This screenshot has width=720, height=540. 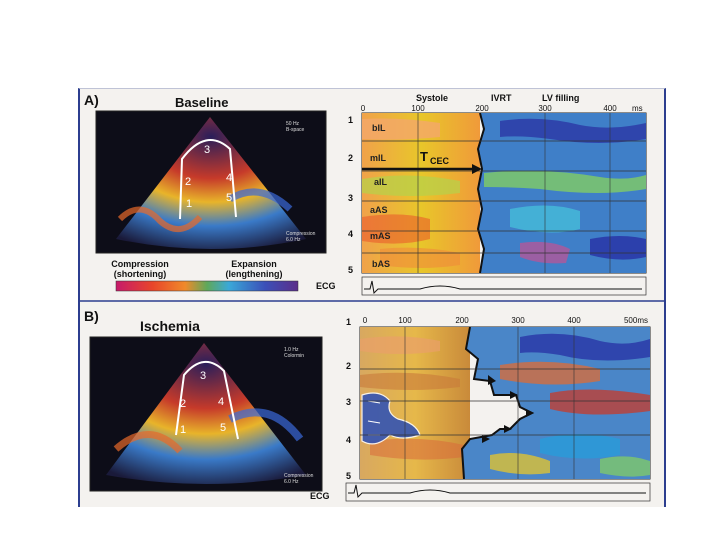 I want to click on tcec-sub: CEC, so click(x=440, y=161).